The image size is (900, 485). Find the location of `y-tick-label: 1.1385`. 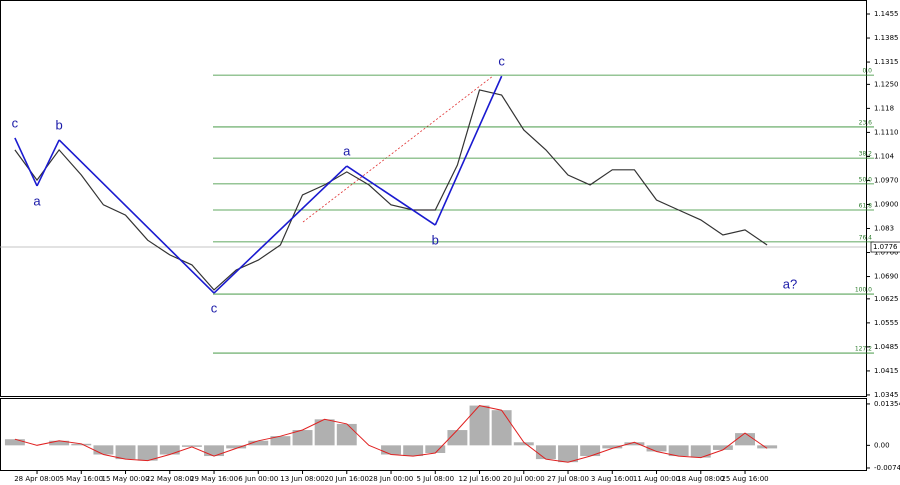

y-tick-label: 1.1385 is located at coordinates (886, 38).